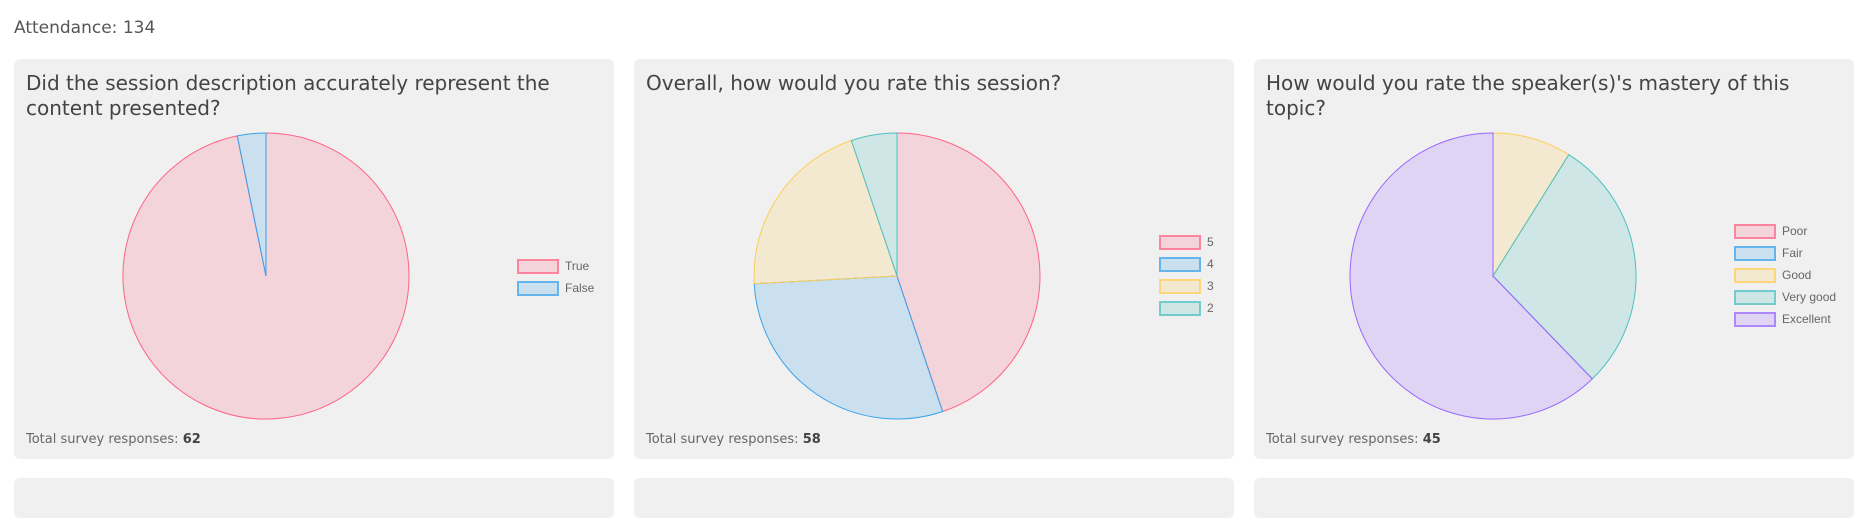 The height and width of the screenshot is (518, 1873). What do you see at coordinates (1431, 439) in the screenshot?
I see `total-responses-value: 45` at bounding box center [1431, 439].